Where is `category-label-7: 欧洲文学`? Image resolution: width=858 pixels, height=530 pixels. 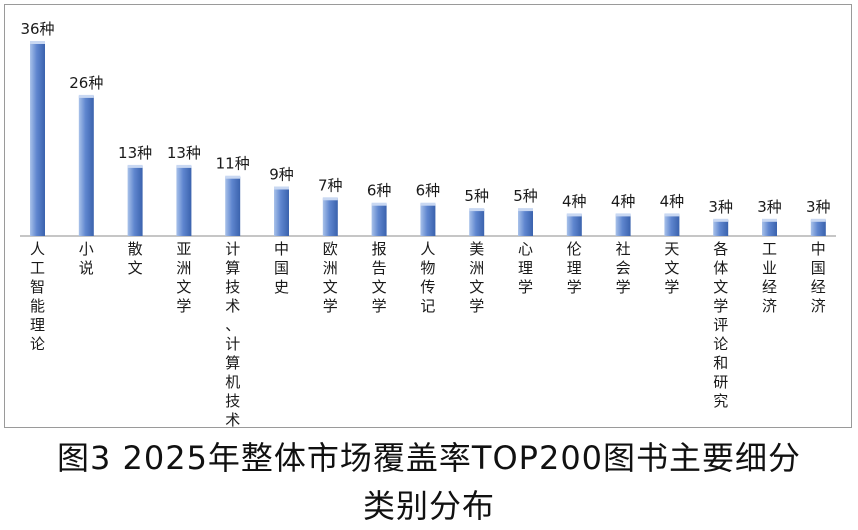
category-label-7: 欧洲文学 is located at coordinates (330, 277).